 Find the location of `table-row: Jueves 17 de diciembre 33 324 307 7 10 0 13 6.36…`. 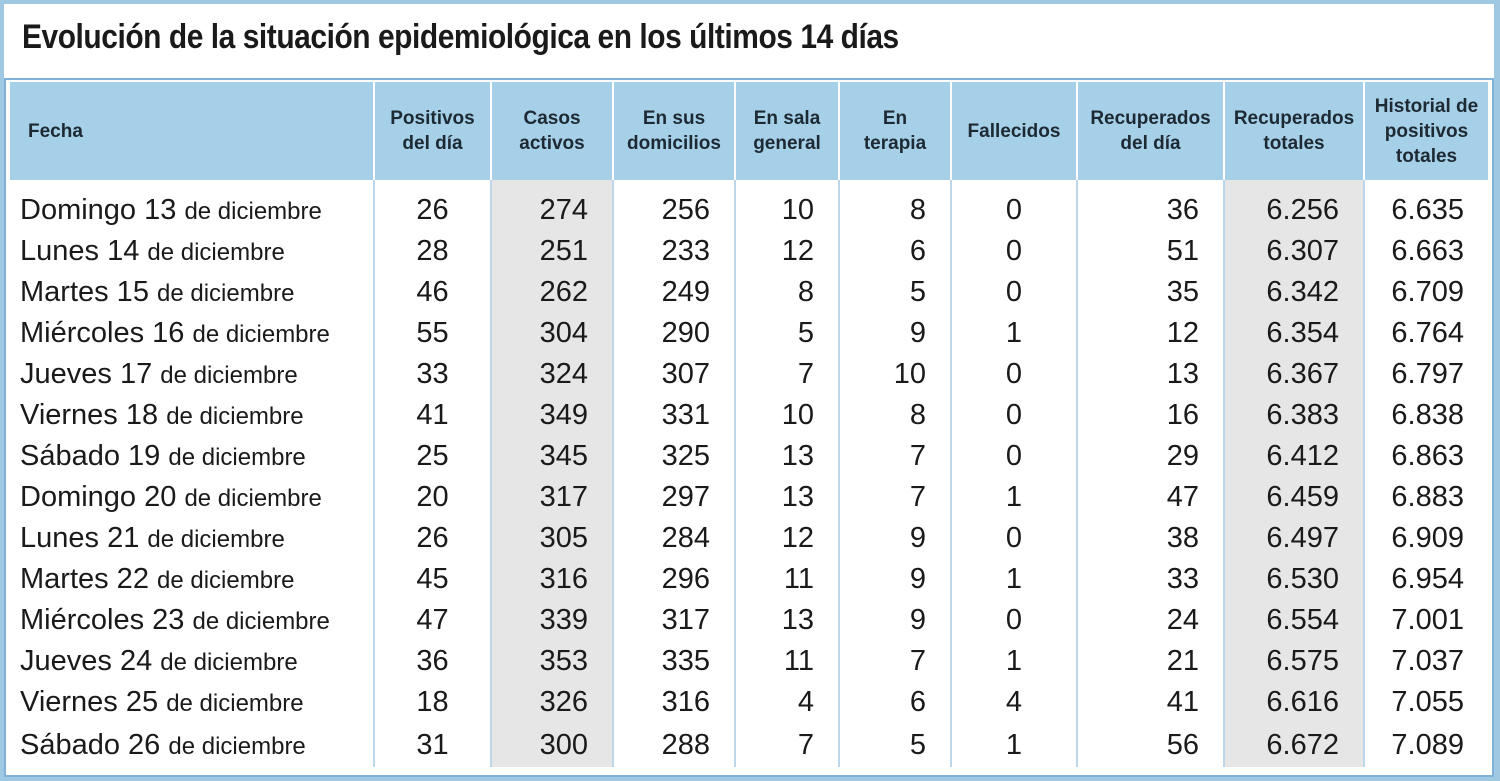

table-row: Jueves 17 de diciembre 33 324 307 7 10 0 13 6.36… is located at coordinates (749, 374).